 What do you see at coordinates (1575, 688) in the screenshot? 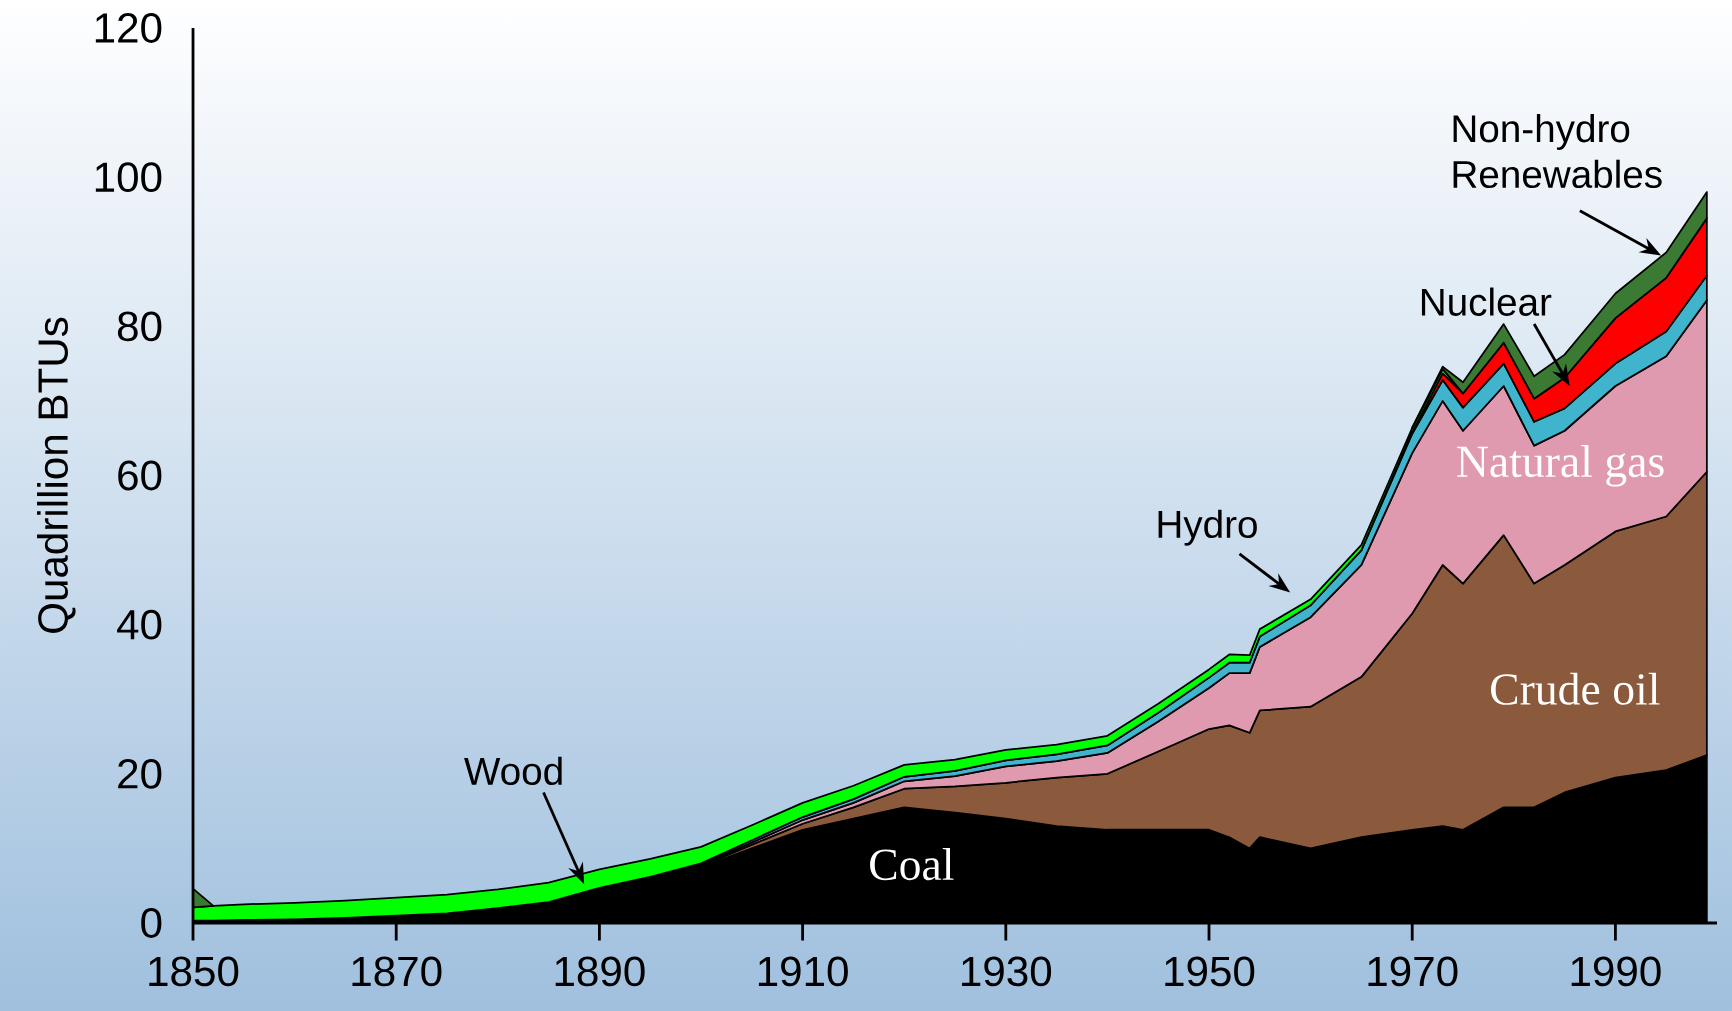
I see `series-label: Crude oil` at bounding box center [1575, 688].